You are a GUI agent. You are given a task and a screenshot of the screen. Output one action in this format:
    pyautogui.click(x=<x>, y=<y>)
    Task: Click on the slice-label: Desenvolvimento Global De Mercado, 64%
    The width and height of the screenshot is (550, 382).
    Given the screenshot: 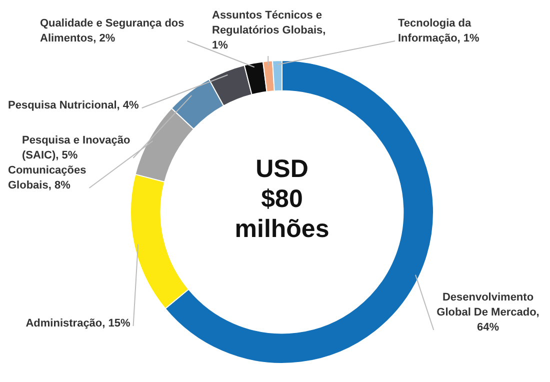 What is the action you would take?
    pyautogui.click(x=488, y=313)
    